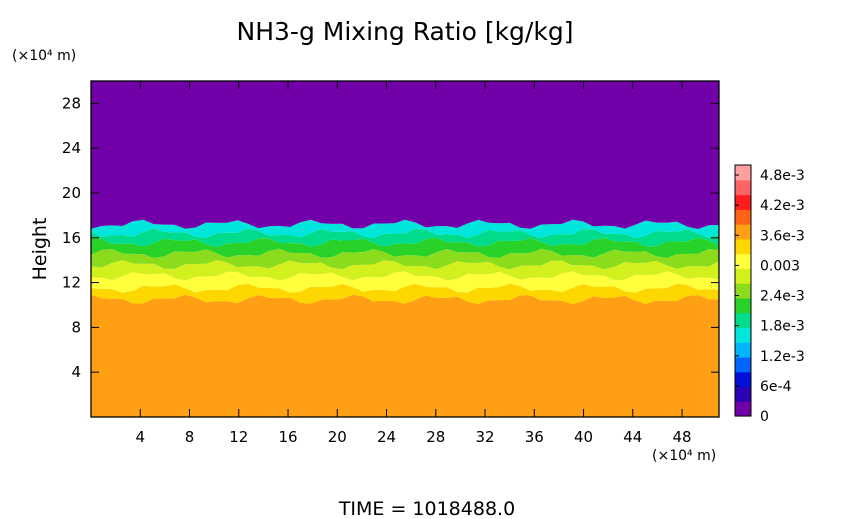 The image size is (854, 519). I want to click on y-axis-label: Height, so click(40, 249).